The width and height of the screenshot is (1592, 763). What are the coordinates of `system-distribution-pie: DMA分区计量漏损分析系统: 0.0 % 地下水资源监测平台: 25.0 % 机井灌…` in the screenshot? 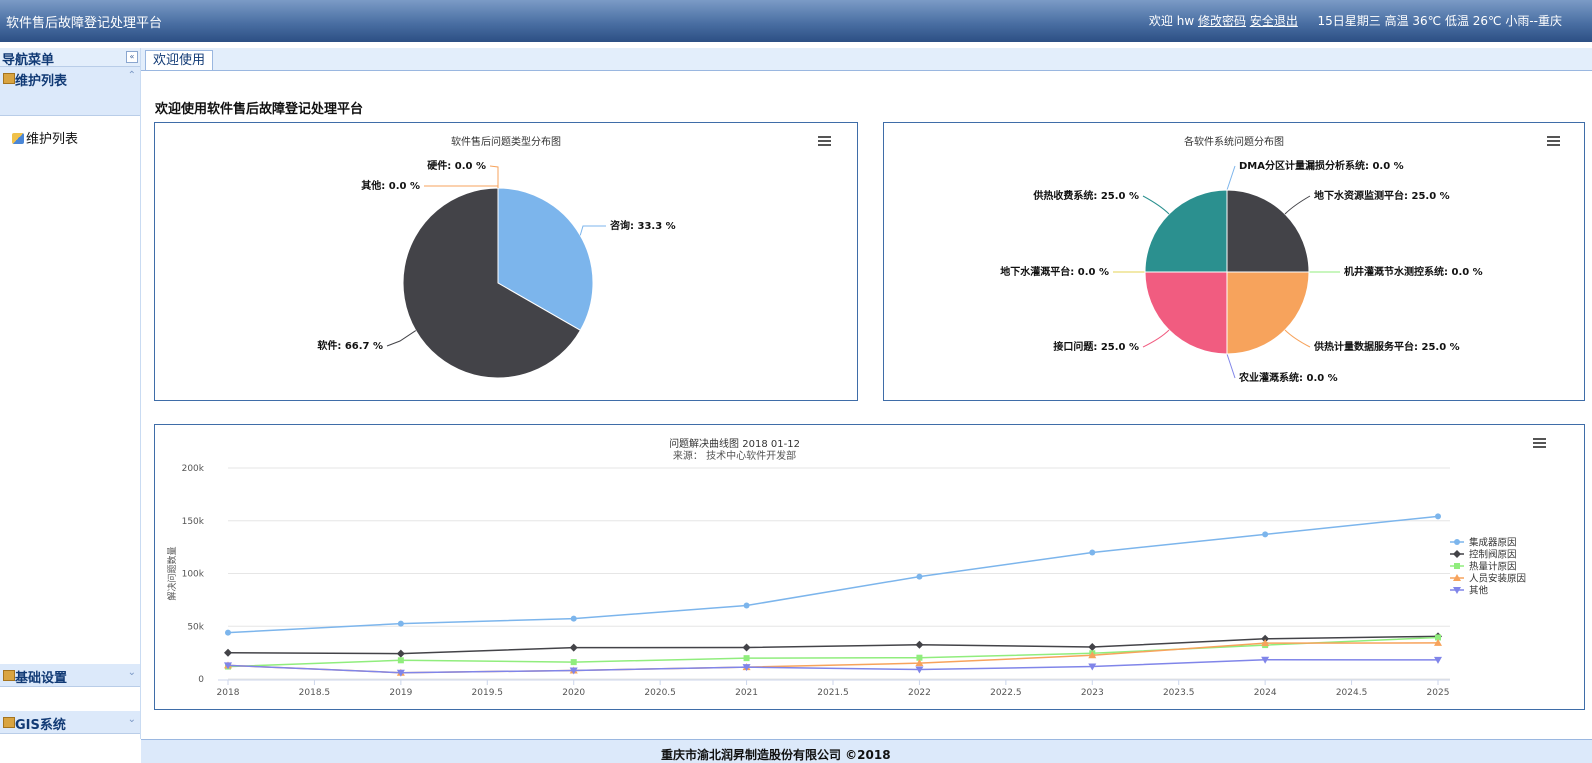 It's located at (1241, 271).